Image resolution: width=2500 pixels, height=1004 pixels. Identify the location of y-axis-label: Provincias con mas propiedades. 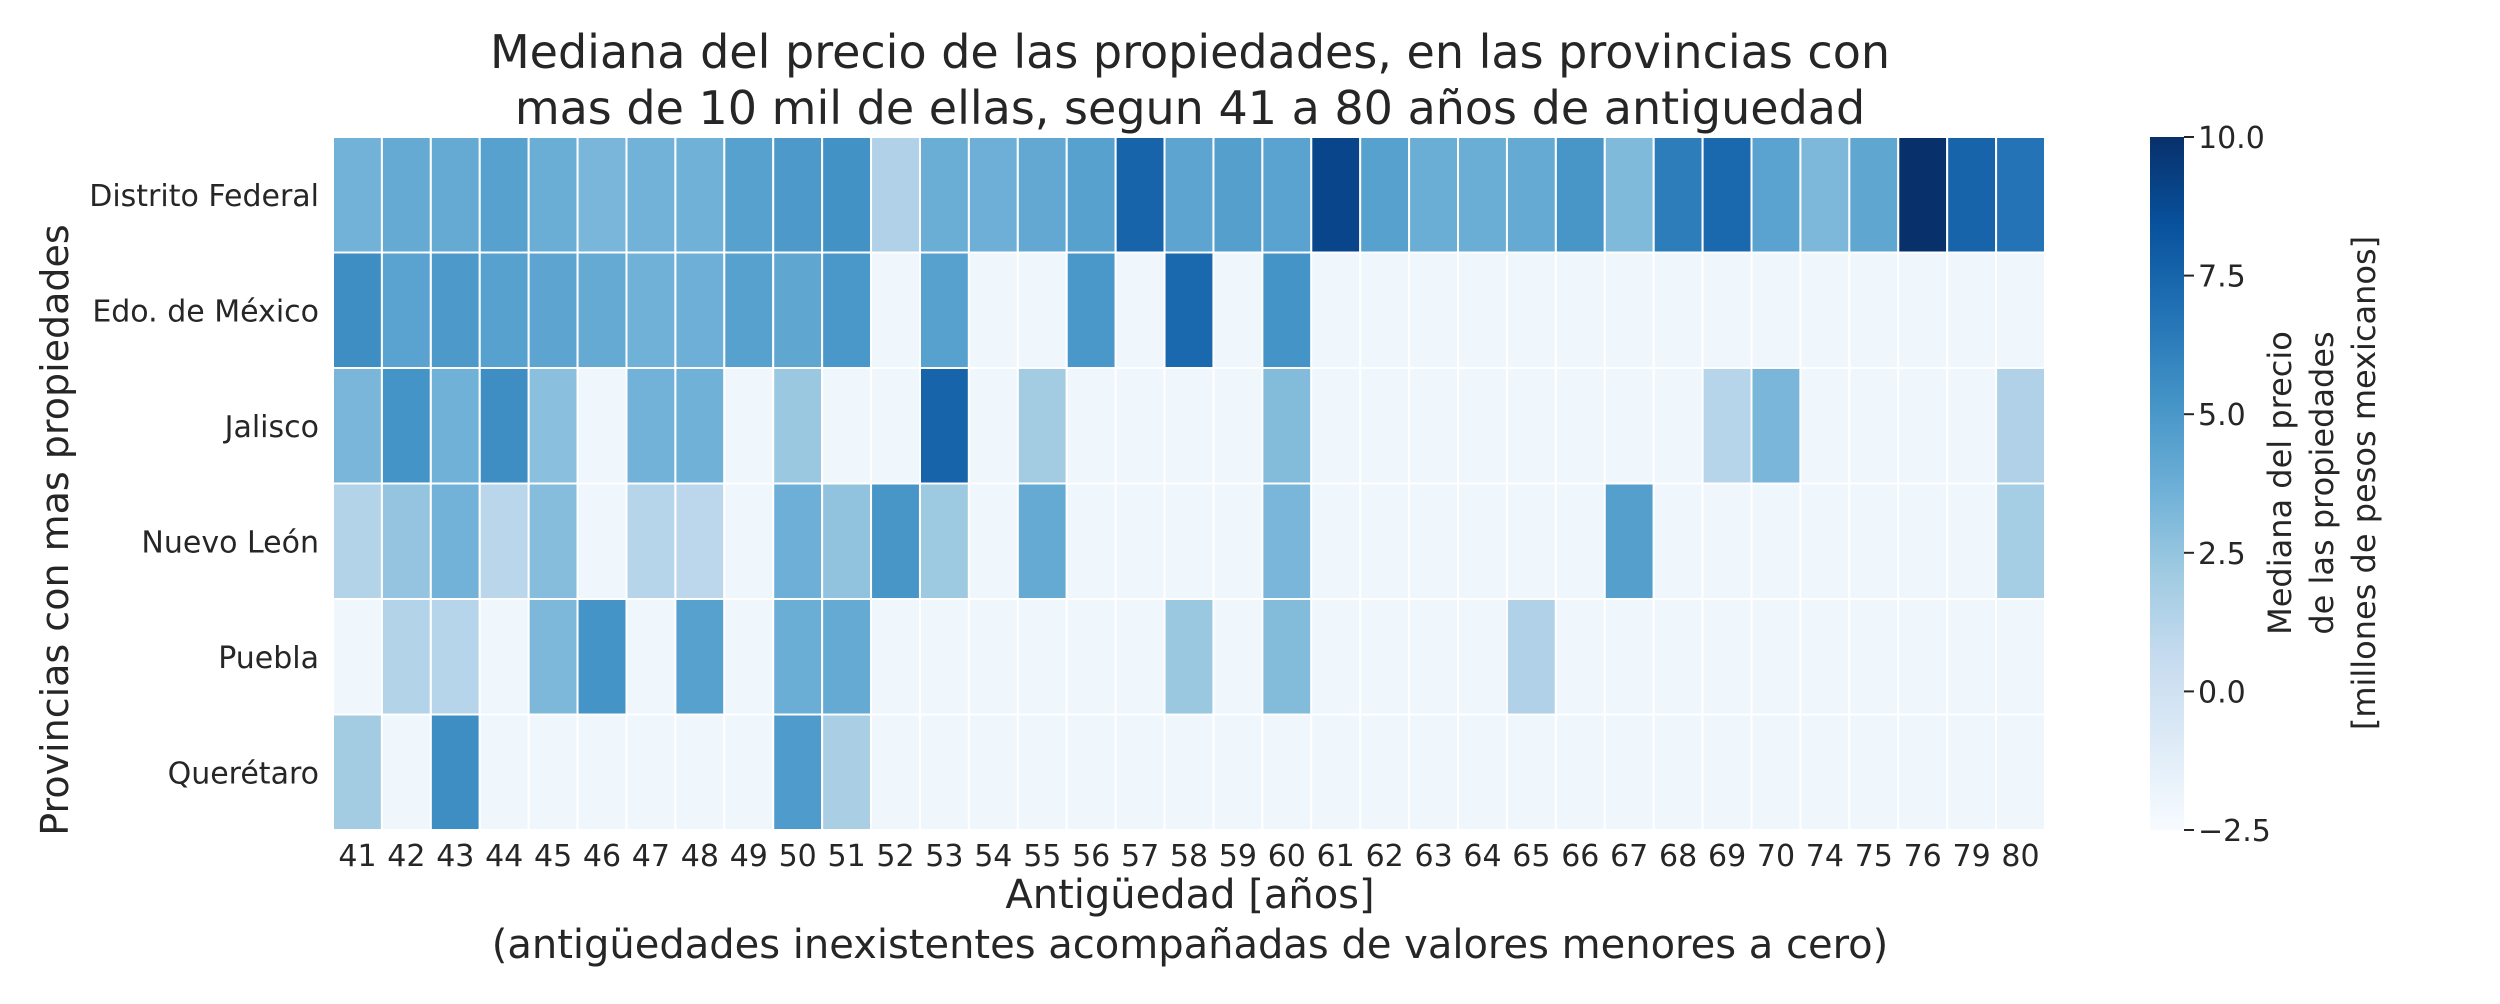
(55, 529).